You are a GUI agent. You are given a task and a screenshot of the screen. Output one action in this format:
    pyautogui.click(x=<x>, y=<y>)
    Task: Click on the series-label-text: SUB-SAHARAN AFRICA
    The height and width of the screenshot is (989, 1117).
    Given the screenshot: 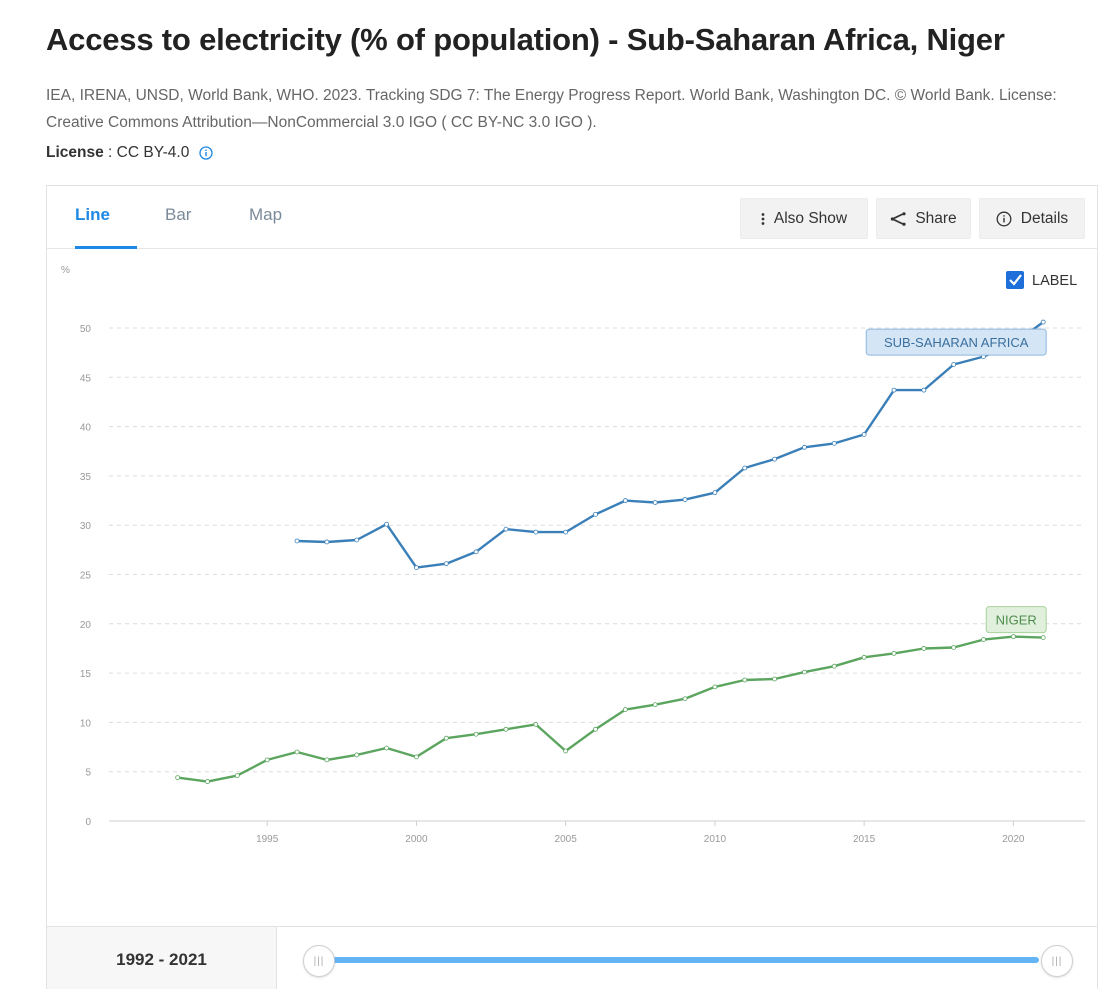 What is the action you would take?
    pyautogui.click(x=956, y=342)
    